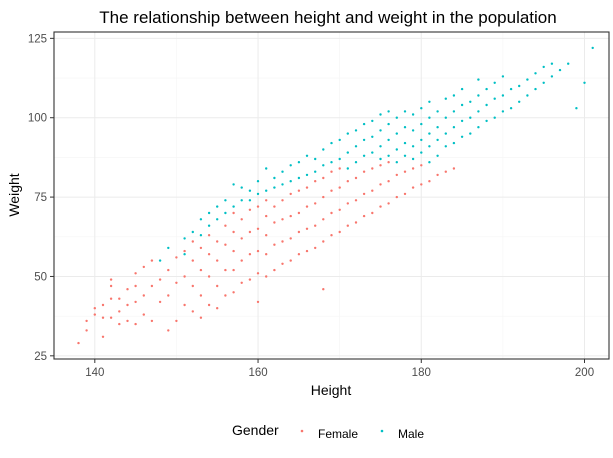 The width and height of the screenshot is (613, 458). Describe the element at coordinates (382, 431) in the screenshot. I see `legend-key-male` at that location.